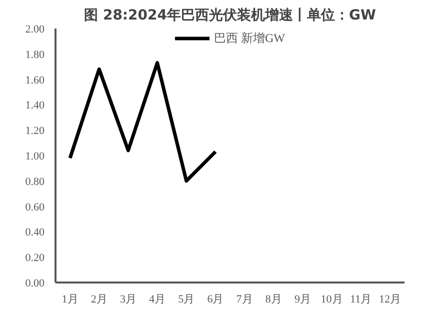 The image size is (429, 322). I want to click on x-tick-label: 10月, so click(331, 300).